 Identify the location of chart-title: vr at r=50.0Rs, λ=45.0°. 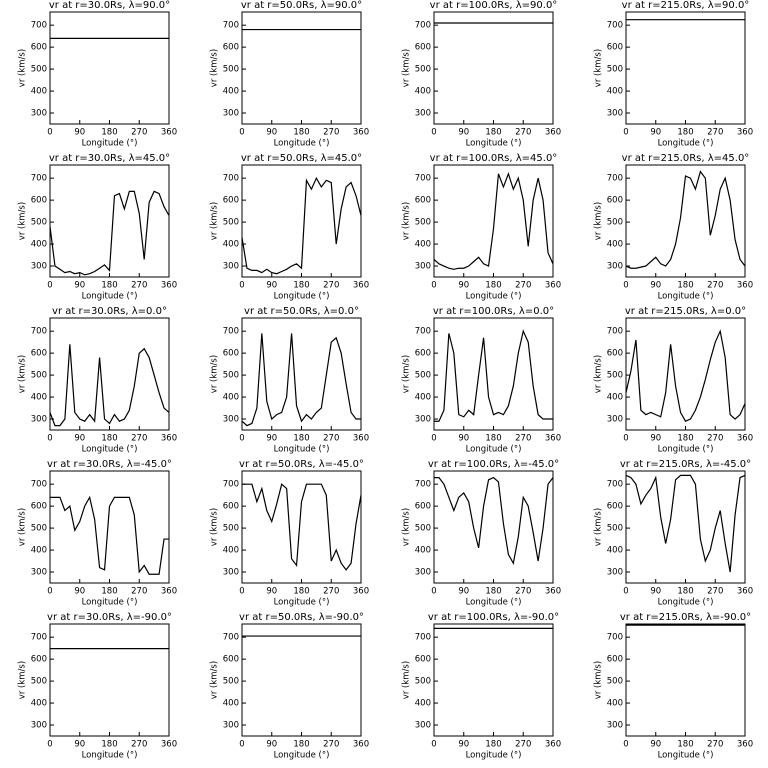
(301, 158).